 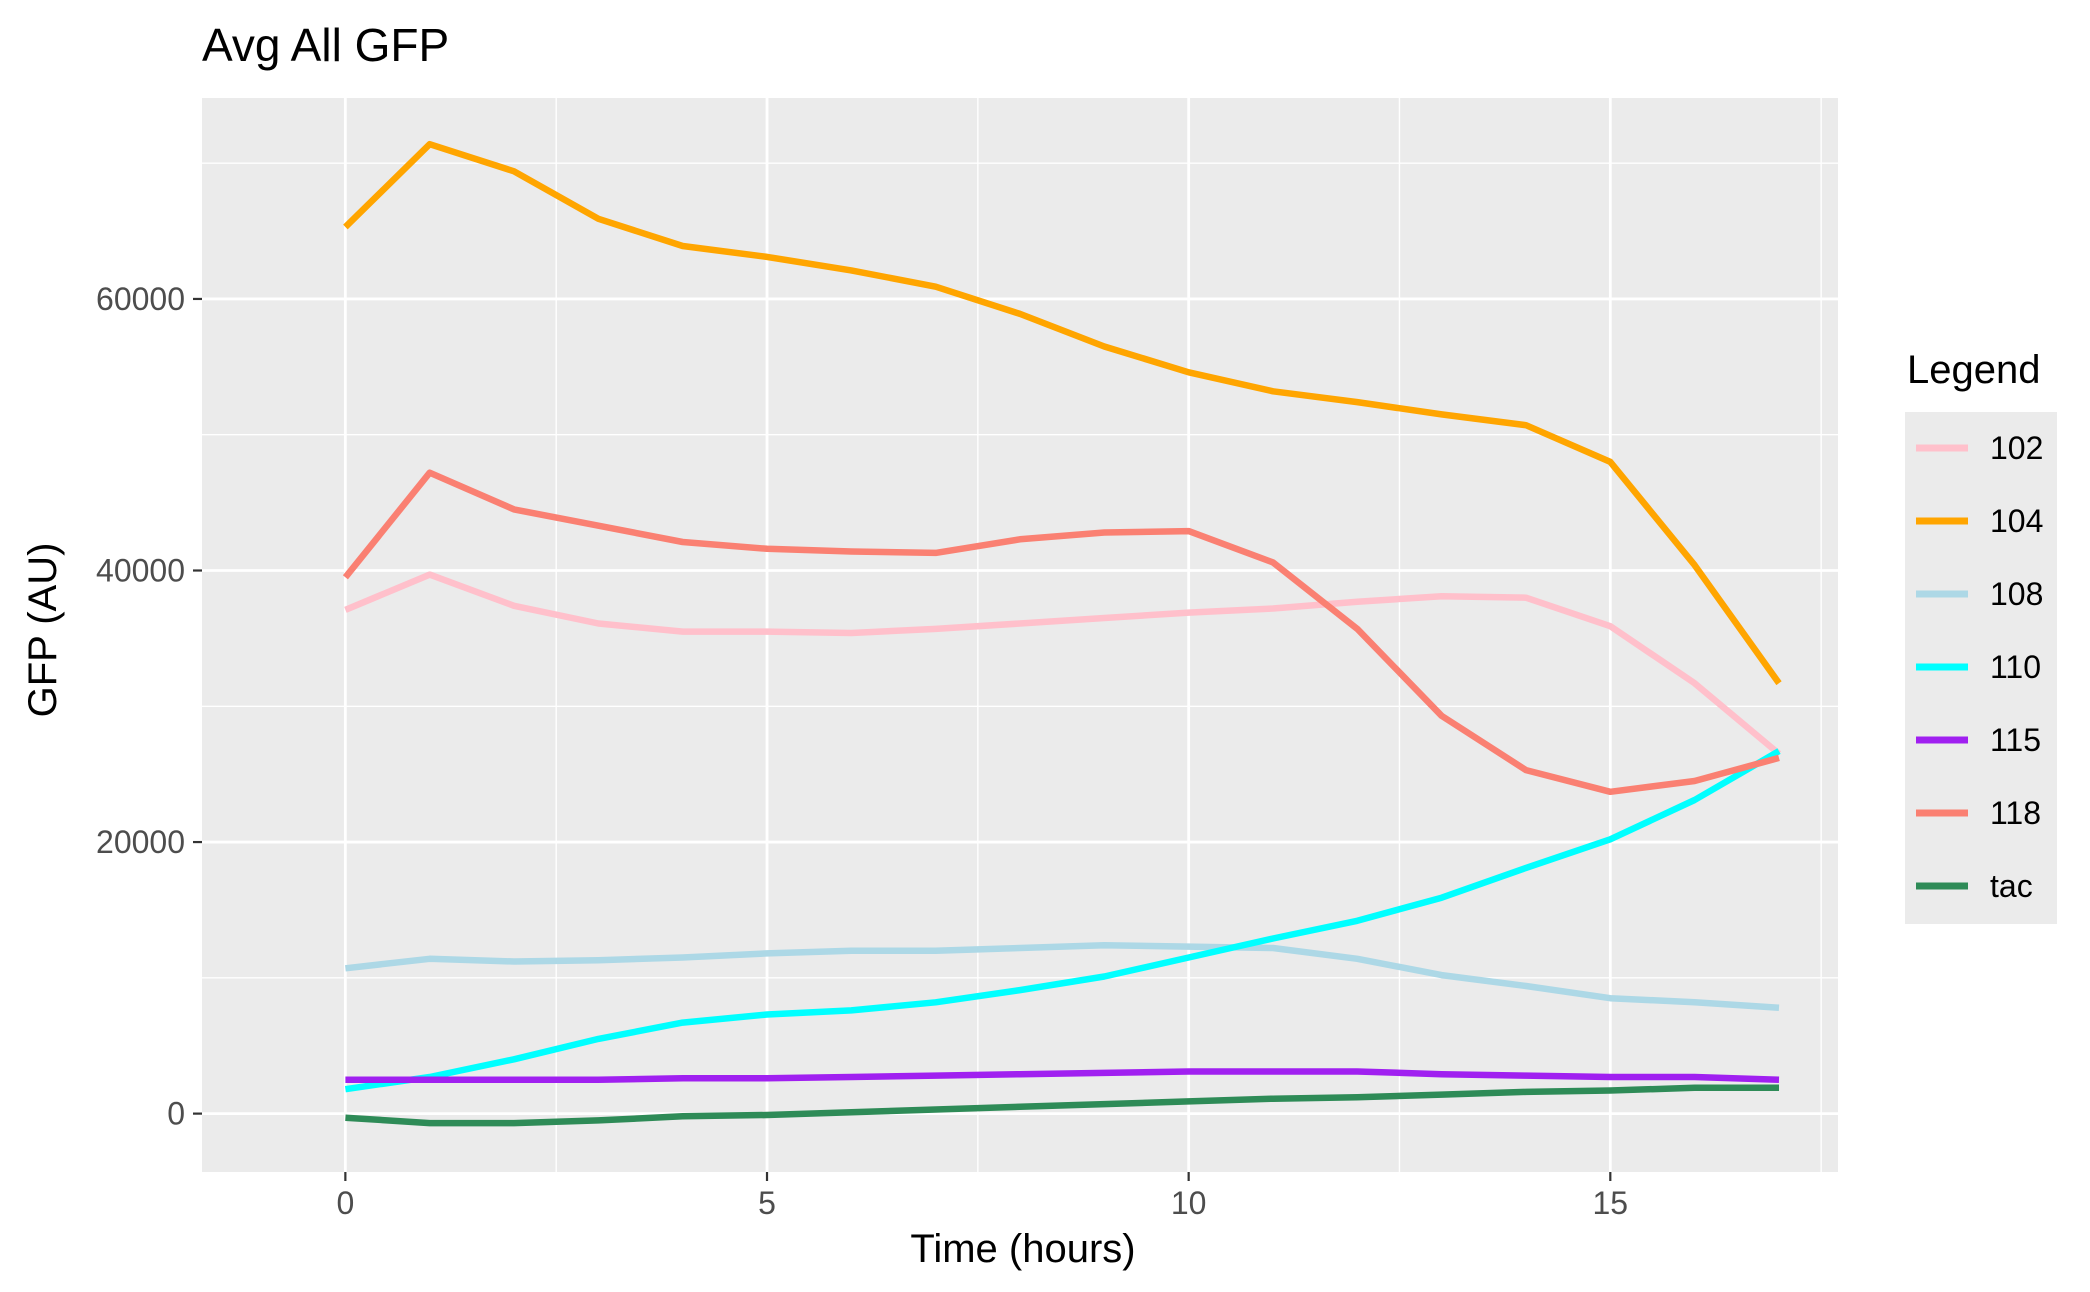 What do you see at coordinates (2016, 521) in the screenshot?
I see `legend-label-104: 104` at bounding box center [2016, 521].